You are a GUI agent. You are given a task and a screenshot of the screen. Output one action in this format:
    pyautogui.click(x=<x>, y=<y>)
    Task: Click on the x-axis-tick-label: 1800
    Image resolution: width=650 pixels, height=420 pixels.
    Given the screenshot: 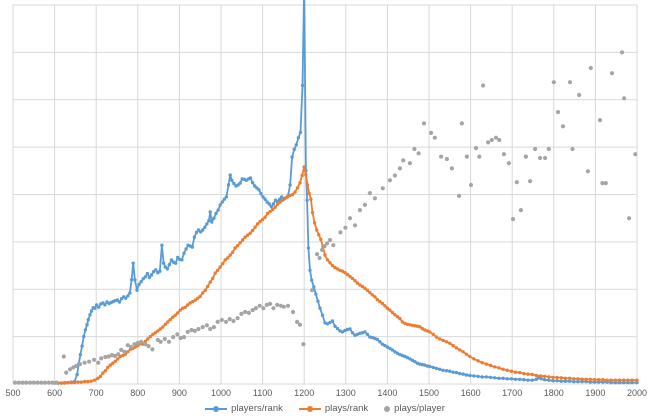 What is the action you would take?
    pyautogui.click(x=554, y=393)
    